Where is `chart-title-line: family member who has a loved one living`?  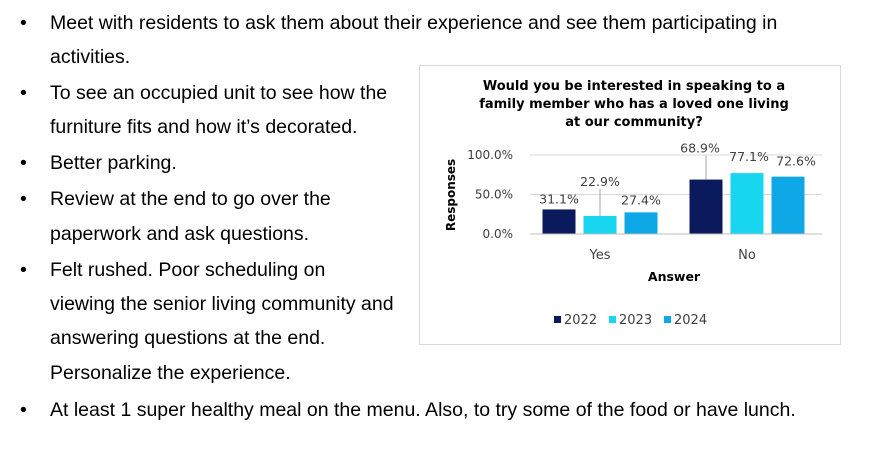 chart-title-line: family member who has a loved one living is located at coordinates (634, 104).